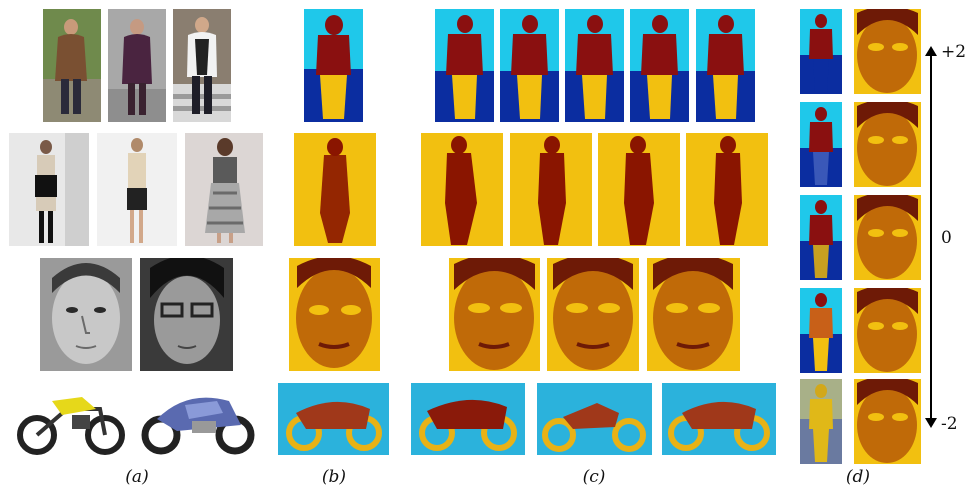 The image size is (965, 494). I want to click on scale-arrow, so click(931, 237).